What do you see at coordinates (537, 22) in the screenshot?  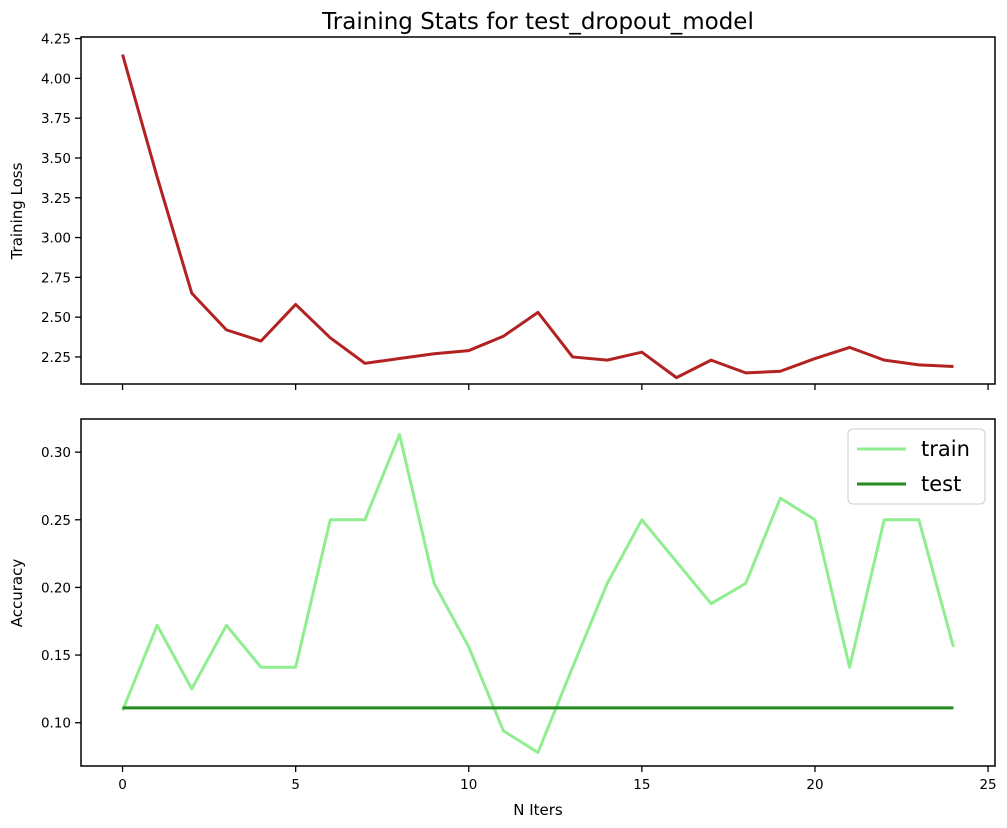 I see `chart-title: Training Stats for test_dropout_model` at bounding box center [537, 22].